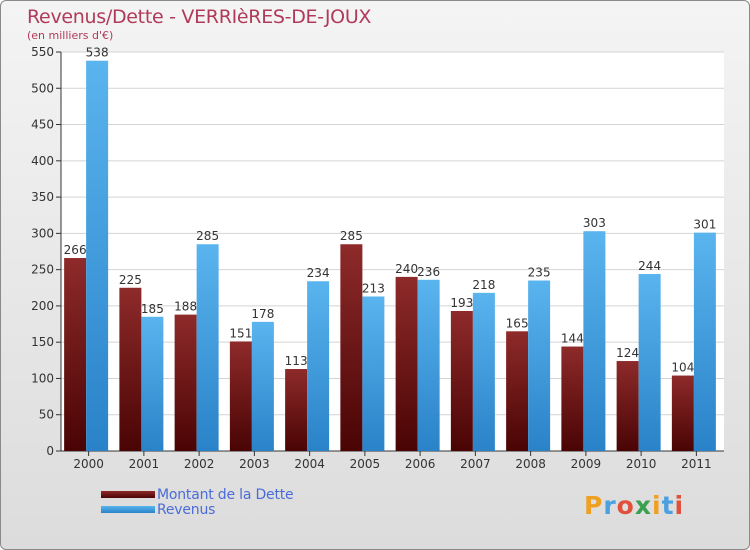 The image size is (750, 550). I want to click on y-tick-label: 300, so click(42, 233).